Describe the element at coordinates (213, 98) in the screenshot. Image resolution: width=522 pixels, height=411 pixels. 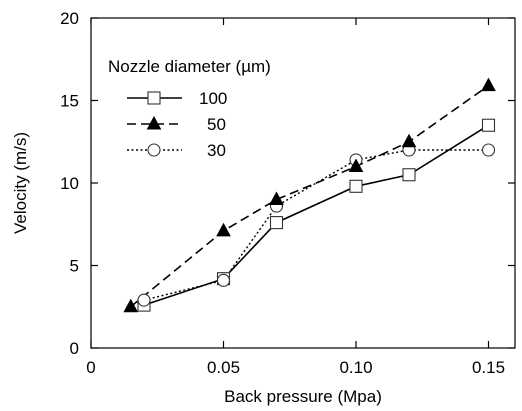
I see `legend-label-100: 100` at that location.